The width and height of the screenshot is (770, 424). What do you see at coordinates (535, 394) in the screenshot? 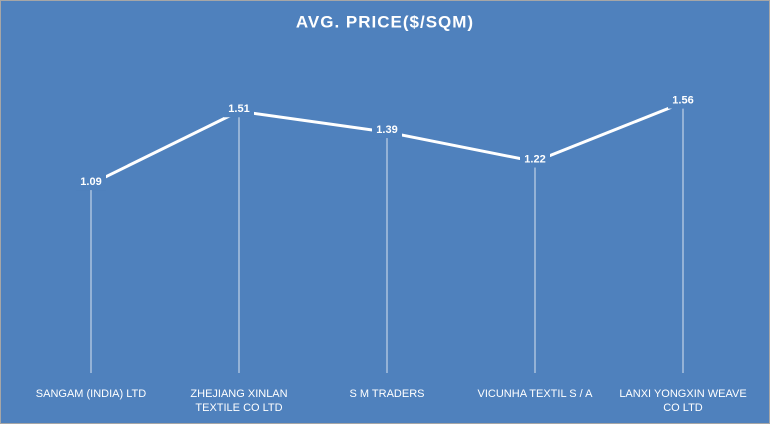
I see `x-tick-label: VICUNHA TEXTIL S / A` at bounding box center [535, 394].